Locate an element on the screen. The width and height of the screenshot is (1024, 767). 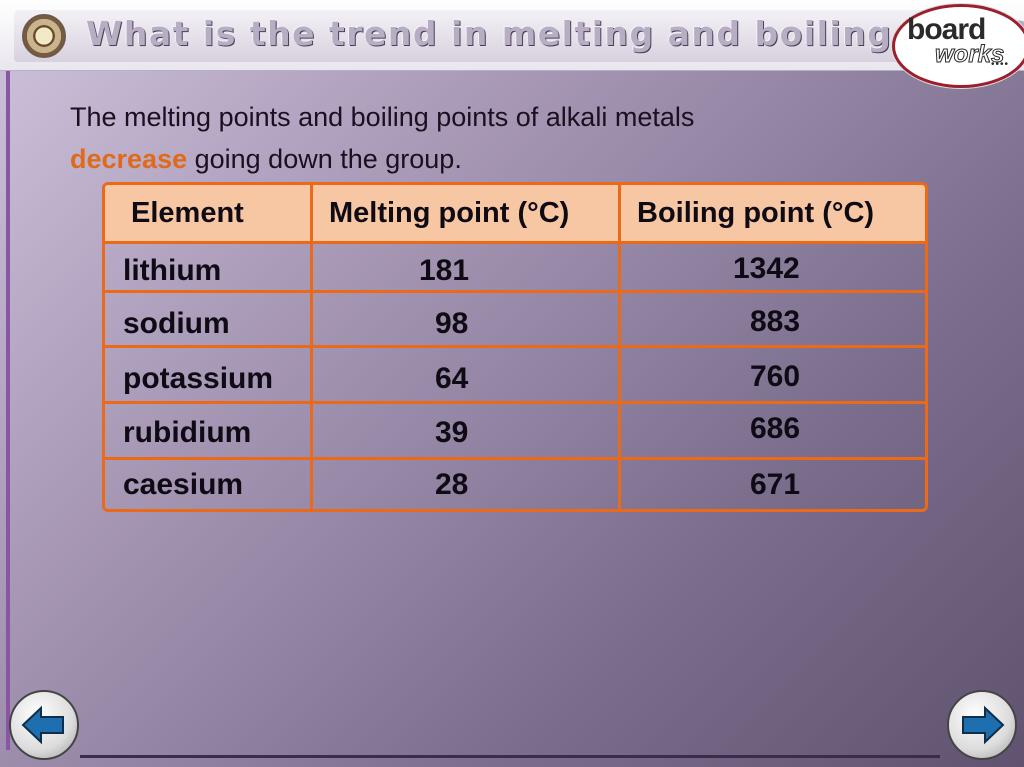
previous-slide-button is located at coordinates (44, 725).